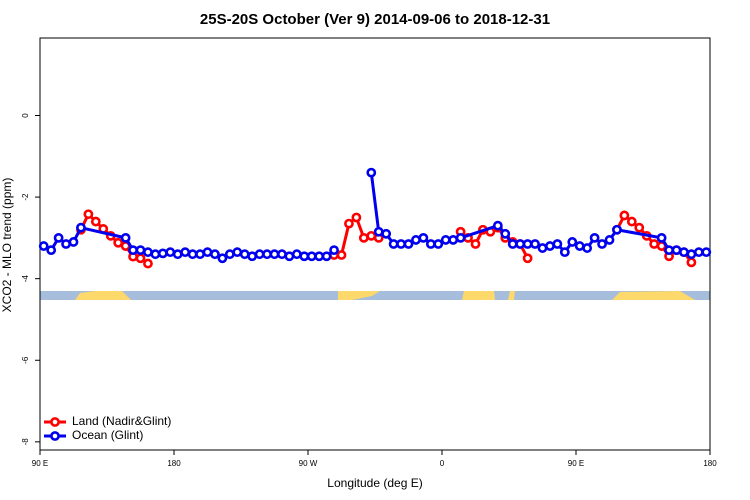 The height and width of the screenshot is (500, 750). I want to click on land-ocean-strip, so click(375, 295).